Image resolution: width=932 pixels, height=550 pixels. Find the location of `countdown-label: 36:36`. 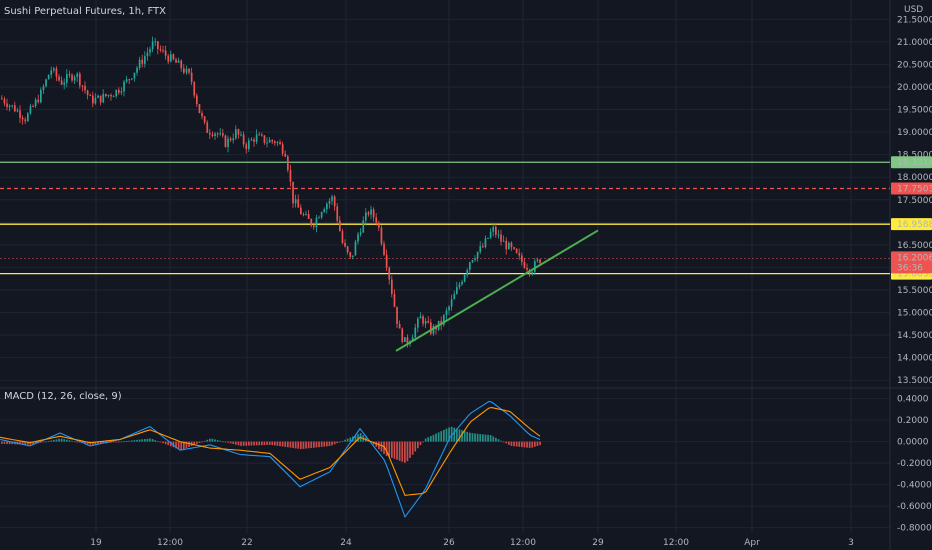

countdown-label: 36:36 is located at coordinates (910, 268).